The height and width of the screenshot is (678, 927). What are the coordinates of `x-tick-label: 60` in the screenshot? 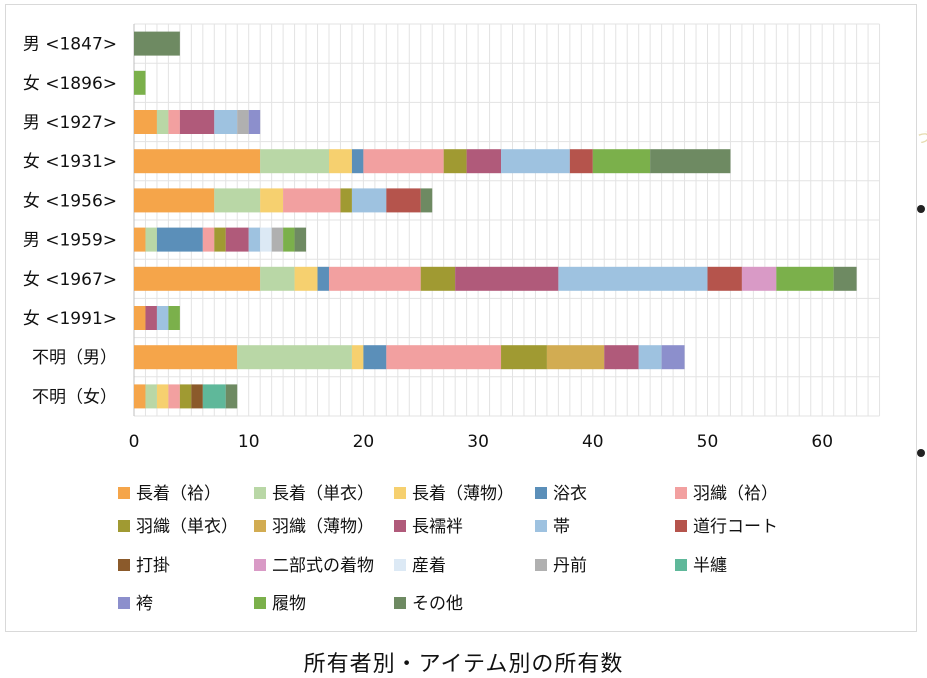 It's located at (822, 442).